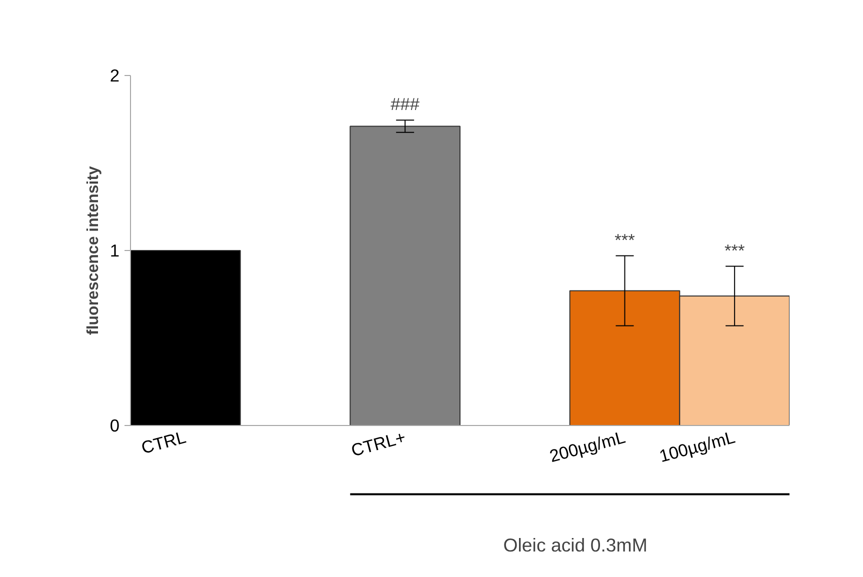 Image resolution: width=863 pixels, height=577 pixels. I want to click on y-tick-label: 0, so click(115, 426).